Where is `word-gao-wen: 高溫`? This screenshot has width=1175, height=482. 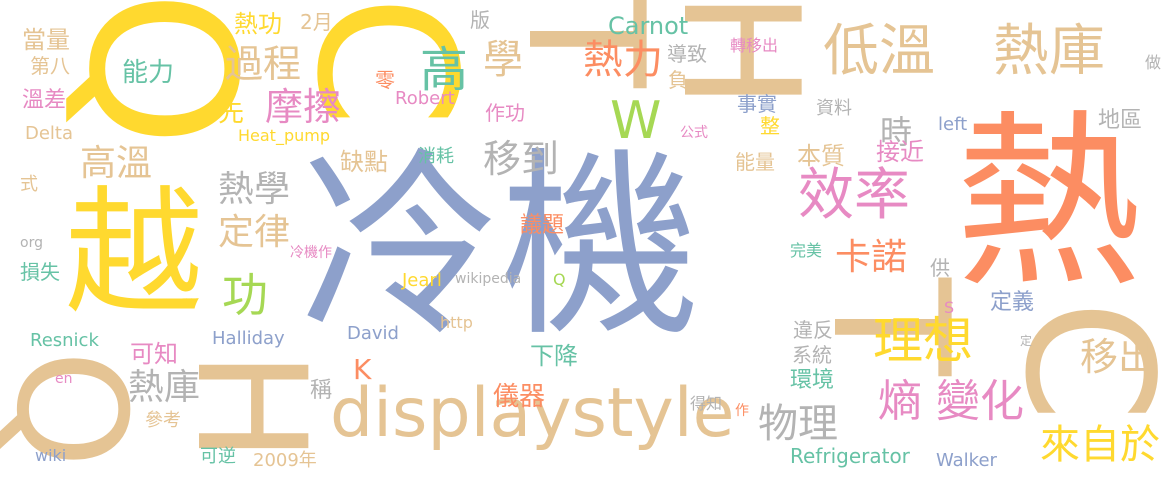
word-gao-wen: 高溫 is located at coordinates (116, 163).